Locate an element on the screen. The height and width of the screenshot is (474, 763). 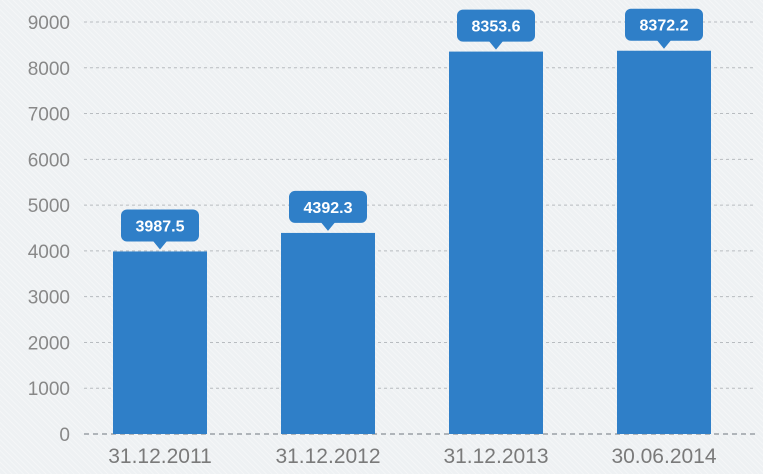
x-tick-label: 31.12.2013 is located at coordinates (495, 456).